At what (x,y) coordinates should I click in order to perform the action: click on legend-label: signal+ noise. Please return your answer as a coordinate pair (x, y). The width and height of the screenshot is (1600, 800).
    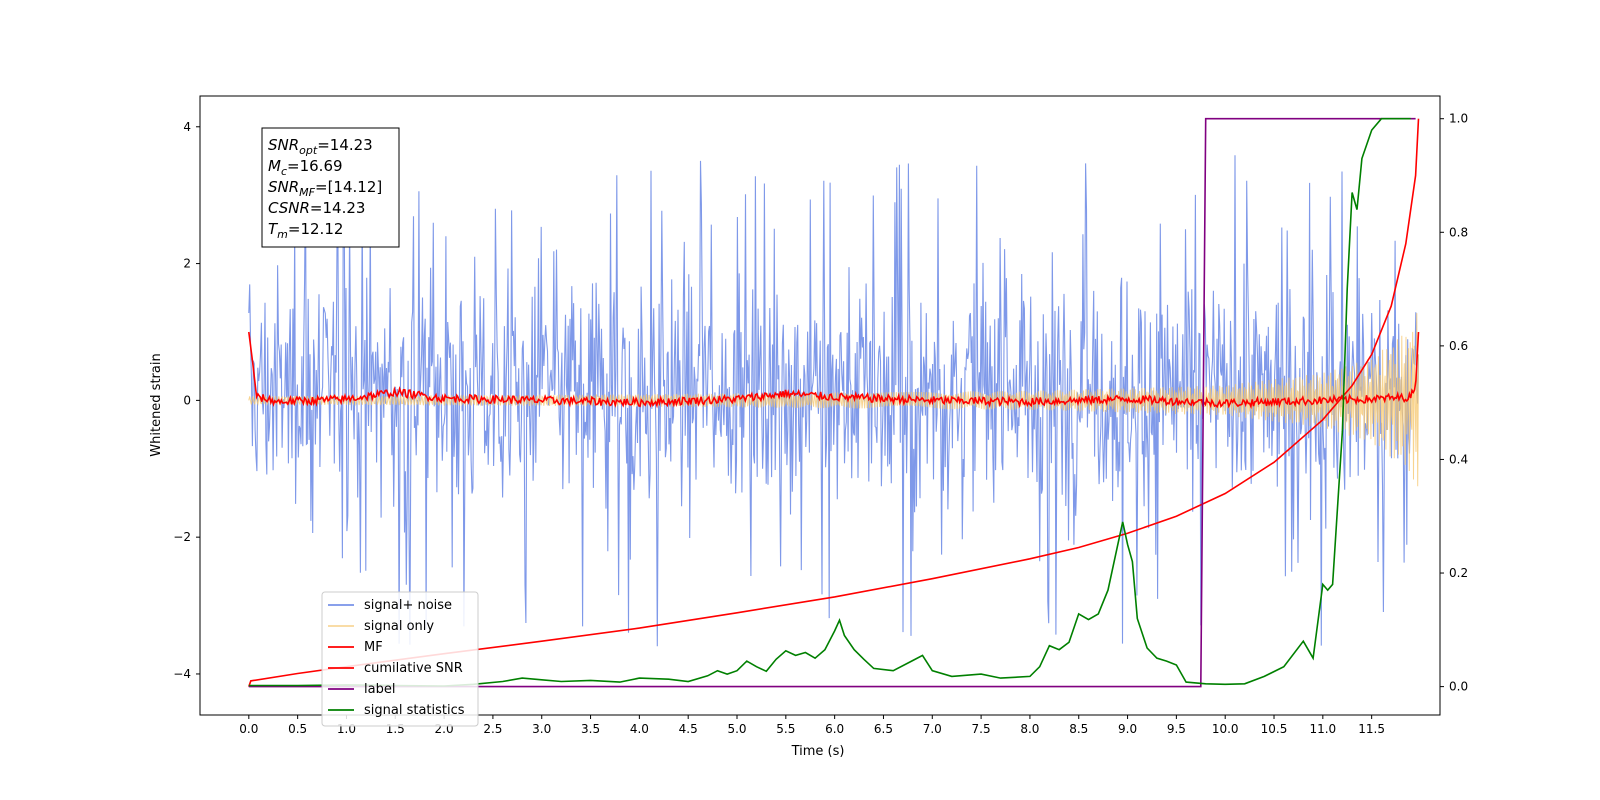
    Looking at the image, I should click on (408, 605).